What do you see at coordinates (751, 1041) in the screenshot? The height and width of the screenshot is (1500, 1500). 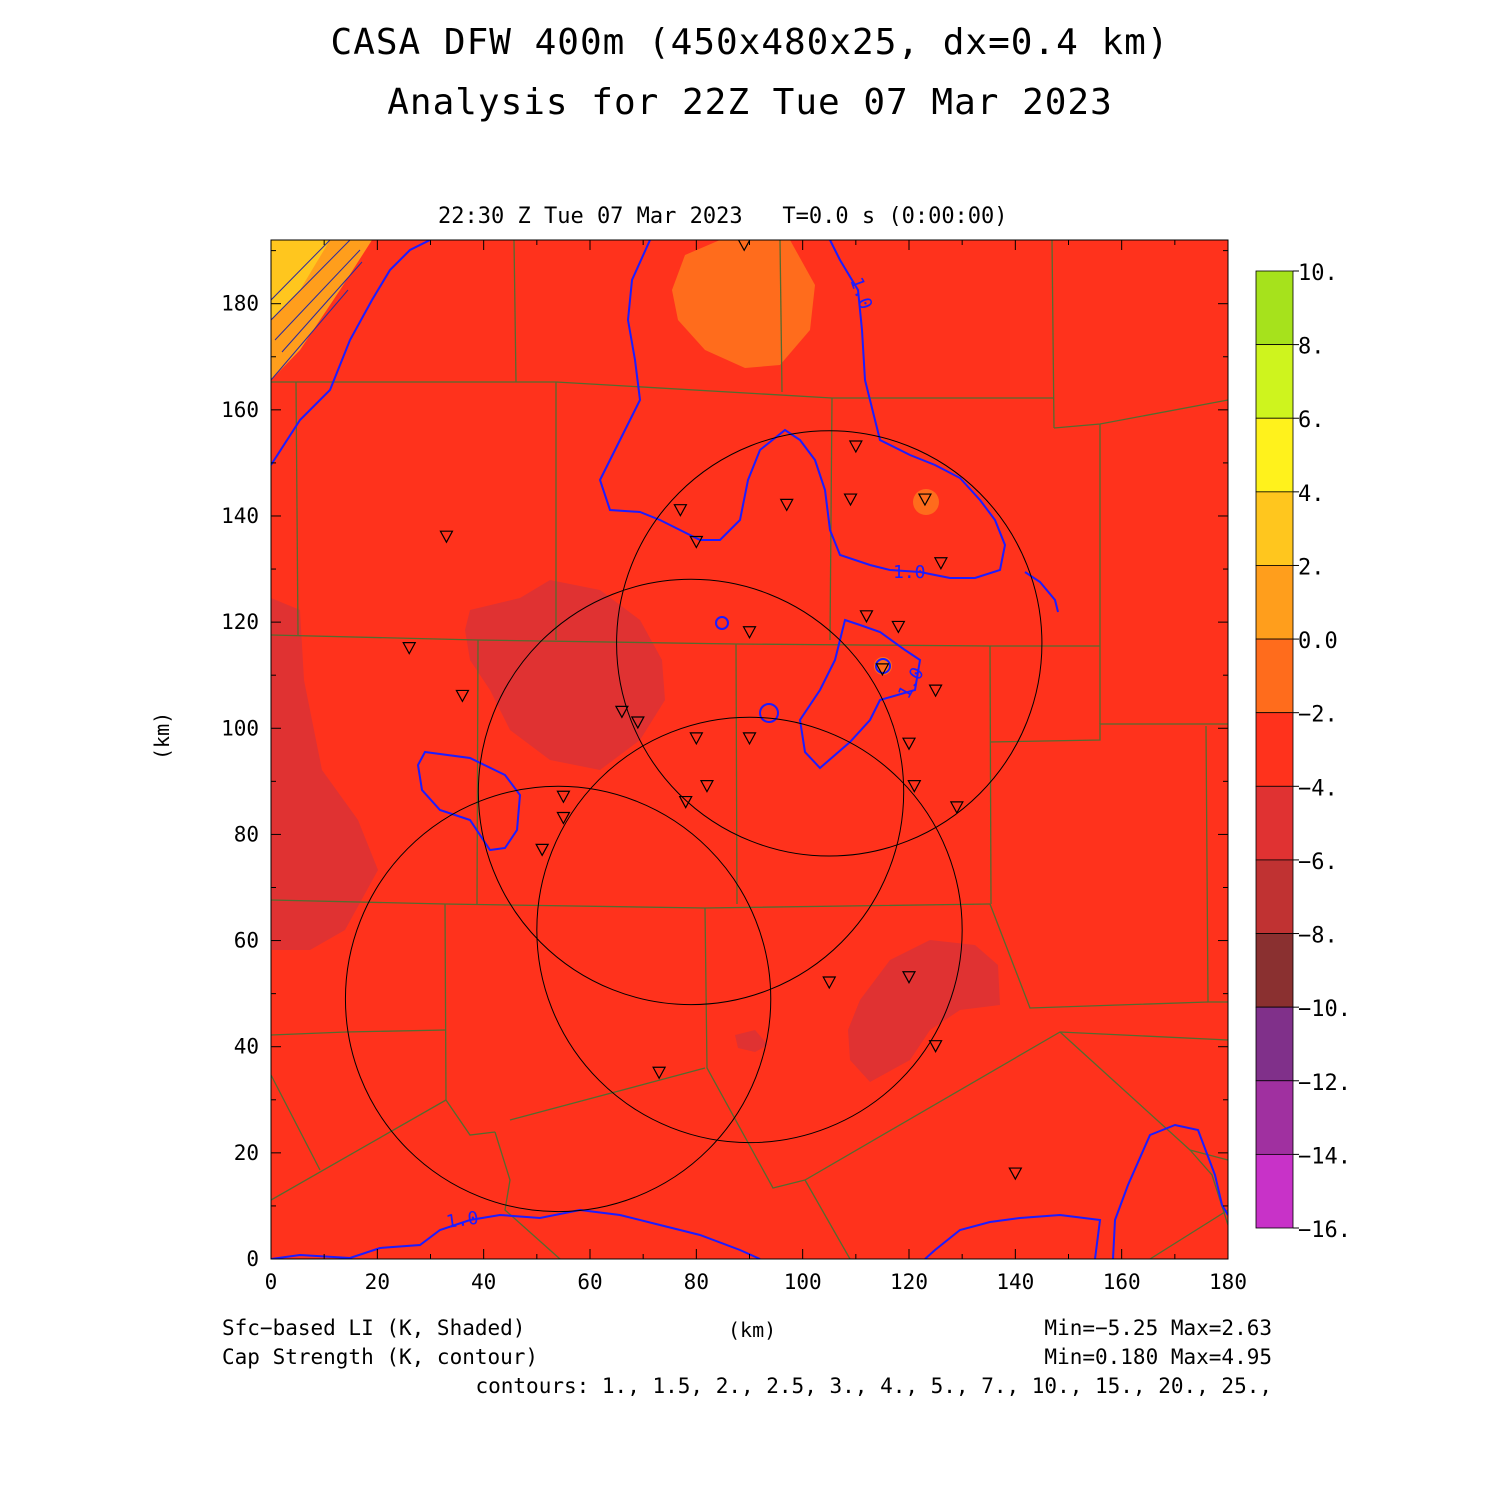 I see `li-region-small` at bounding box center [751, 1041].